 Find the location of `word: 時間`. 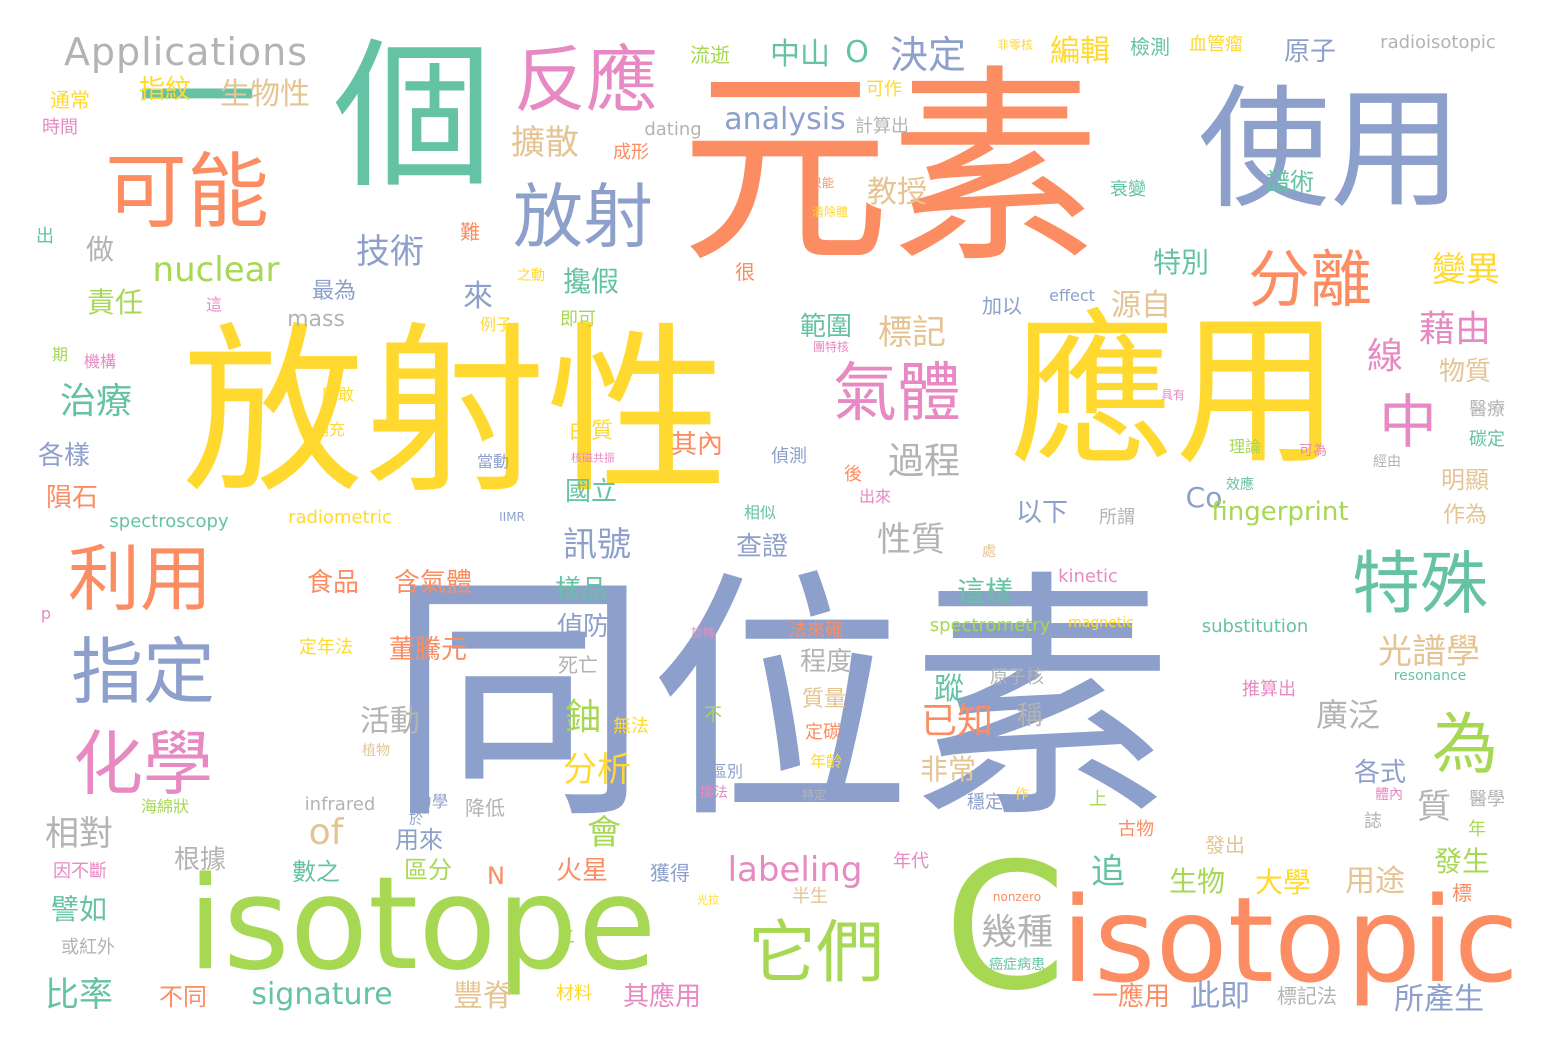

word: 時間 is located at coordinates (60, 127).